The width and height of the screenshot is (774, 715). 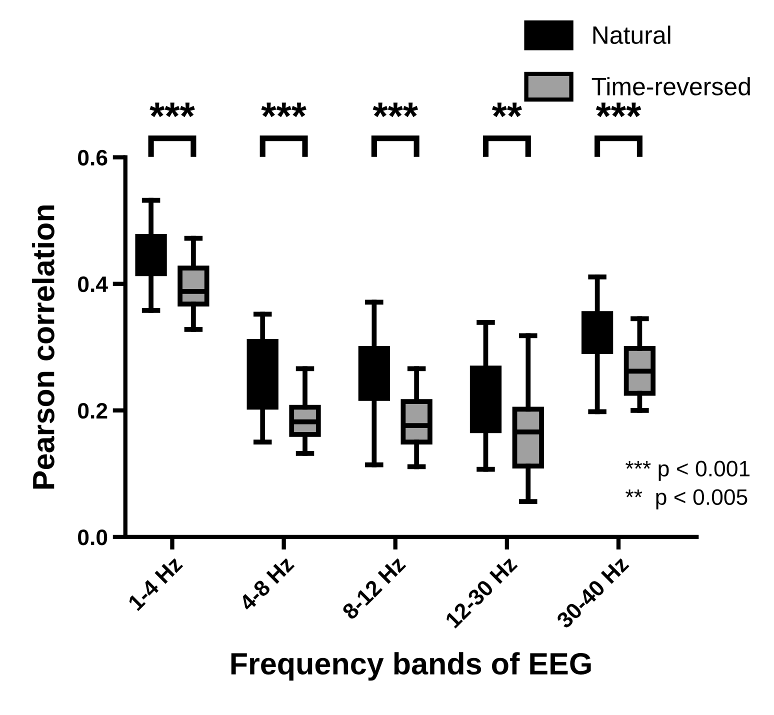 I want to click on x-axis-title: Frequency bands of EEG, so click(x=411, y=666).